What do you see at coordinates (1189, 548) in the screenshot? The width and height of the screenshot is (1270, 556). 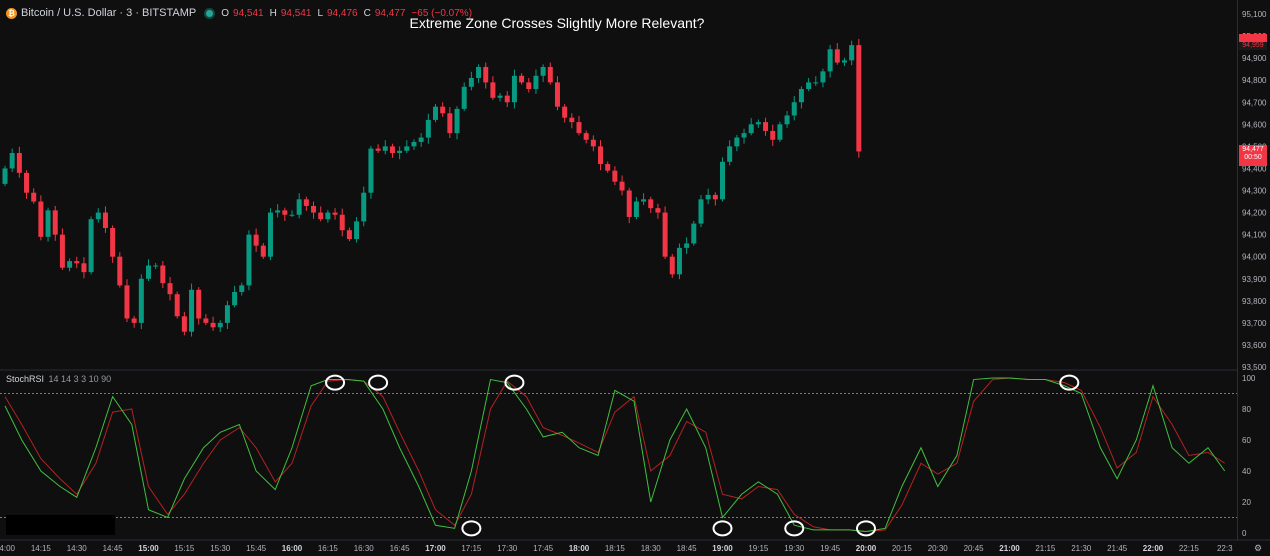 I see `time-tick-label: 22:15` at bounding box center [1189, 548].